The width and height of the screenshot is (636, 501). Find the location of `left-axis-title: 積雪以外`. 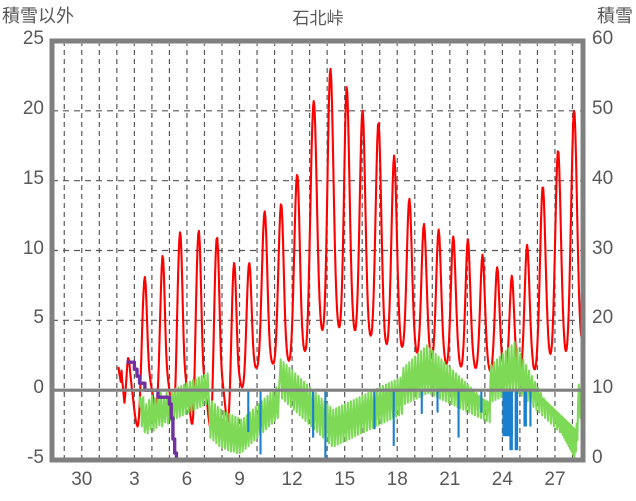

left-axis-title: 積雪以外 is located at coordinates (38, 16).